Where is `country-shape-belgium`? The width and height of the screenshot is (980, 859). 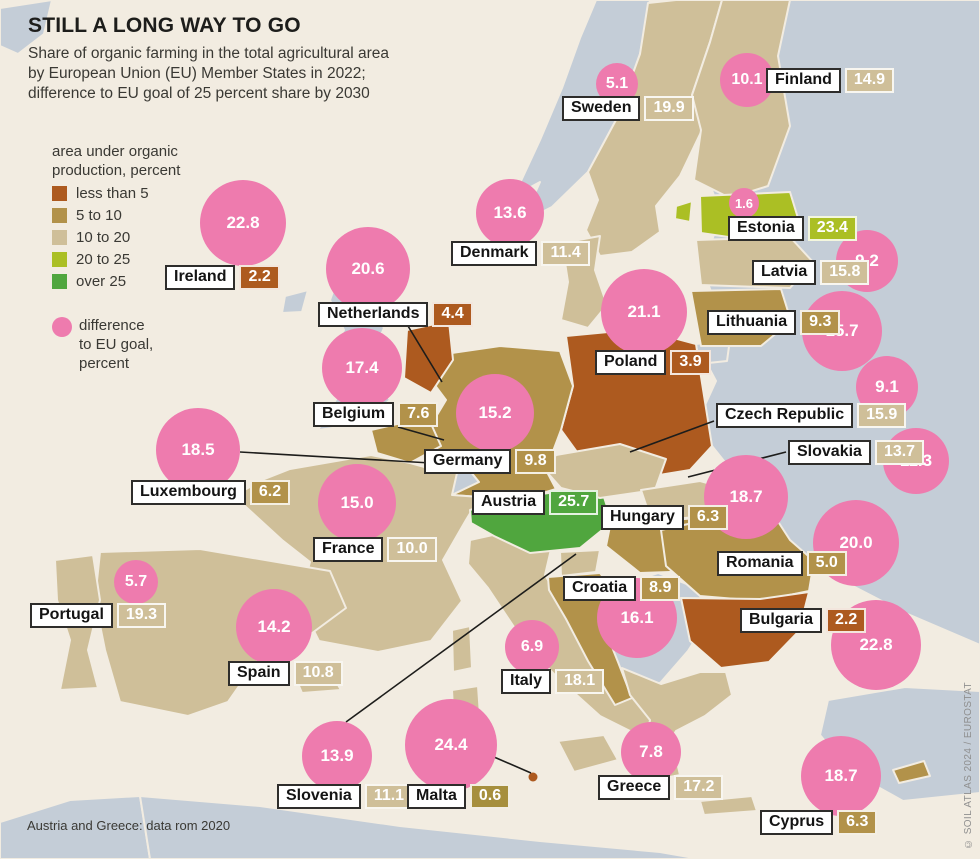 country-shape-belgium is located at coordinates (406, 440).